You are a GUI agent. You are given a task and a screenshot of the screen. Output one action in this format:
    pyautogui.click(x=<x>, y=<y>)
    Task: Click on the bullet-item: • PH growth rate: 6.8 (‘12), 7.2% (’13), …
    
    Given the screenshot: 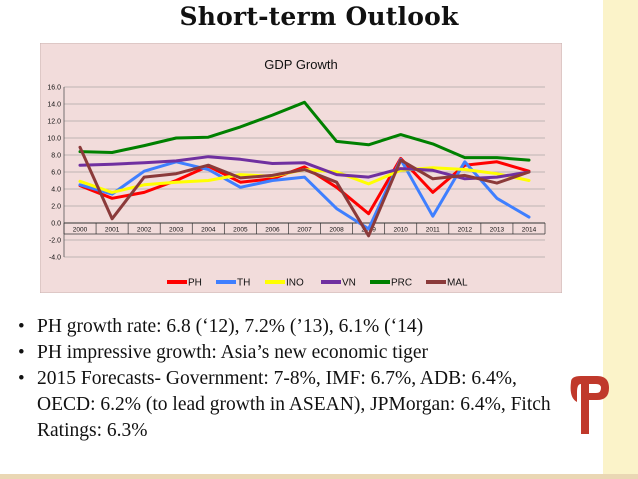 What is the action you would take?
    pyautogui.click(x=221, y=326)
    